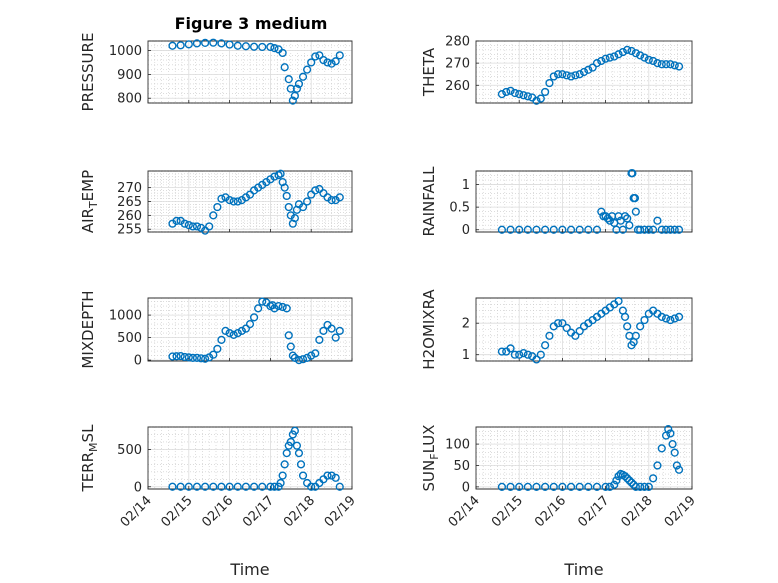 Image resolution: width=778 pixels, height=583 pixels. What do you see at coordinates (461, 466) in the screenshot?
I see `y-tick-label: 50` at bounding box center [461, 466].